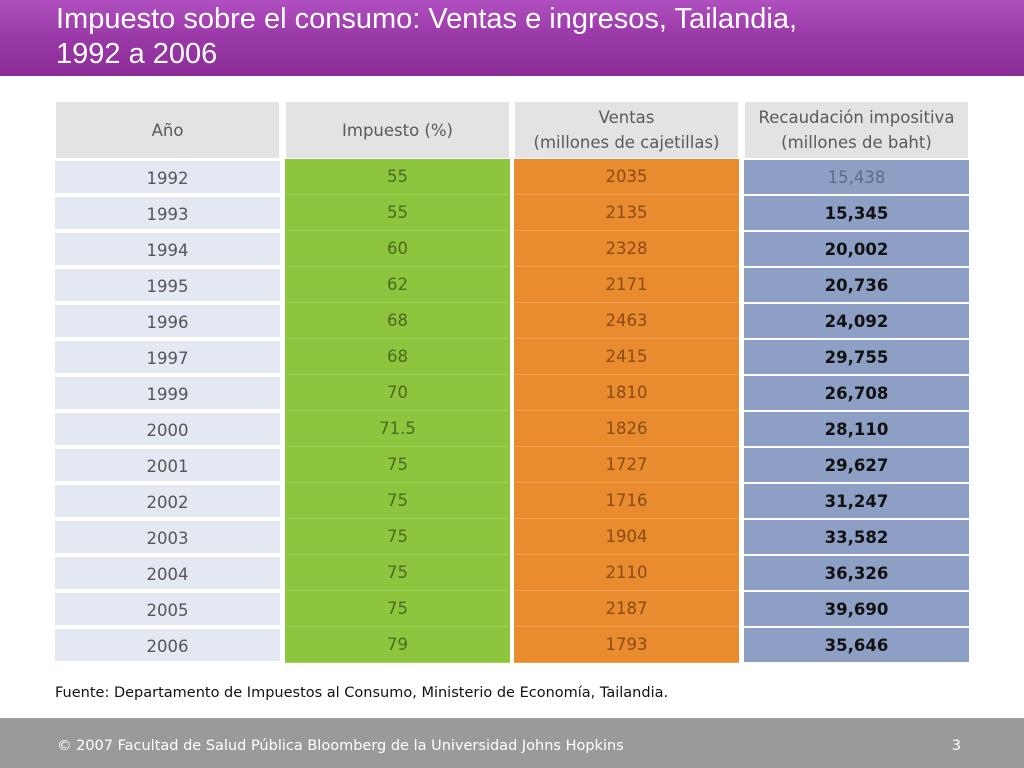 Image resolution: width=1024 pixels, height=768 pixels. Describe the element at coordinates (626, 357) in the screenshot. I see `cell-sales: 2415` at that location.